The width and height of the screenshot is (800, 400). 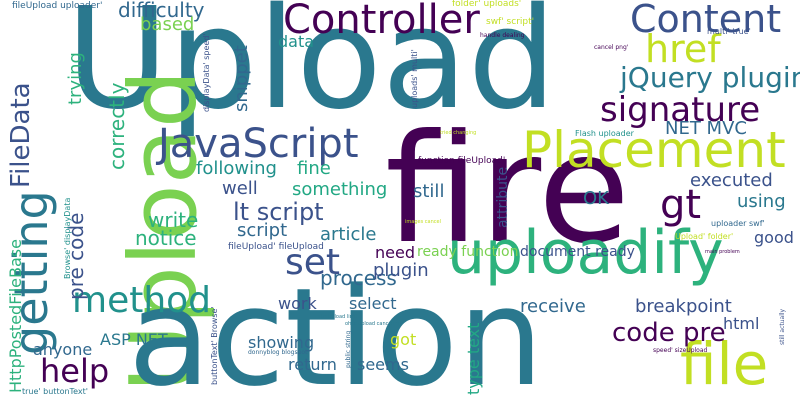 What do you see at coordinates (761, 201) in the screenshot?
I see `word-using: using` at bounding box center [761, 201].